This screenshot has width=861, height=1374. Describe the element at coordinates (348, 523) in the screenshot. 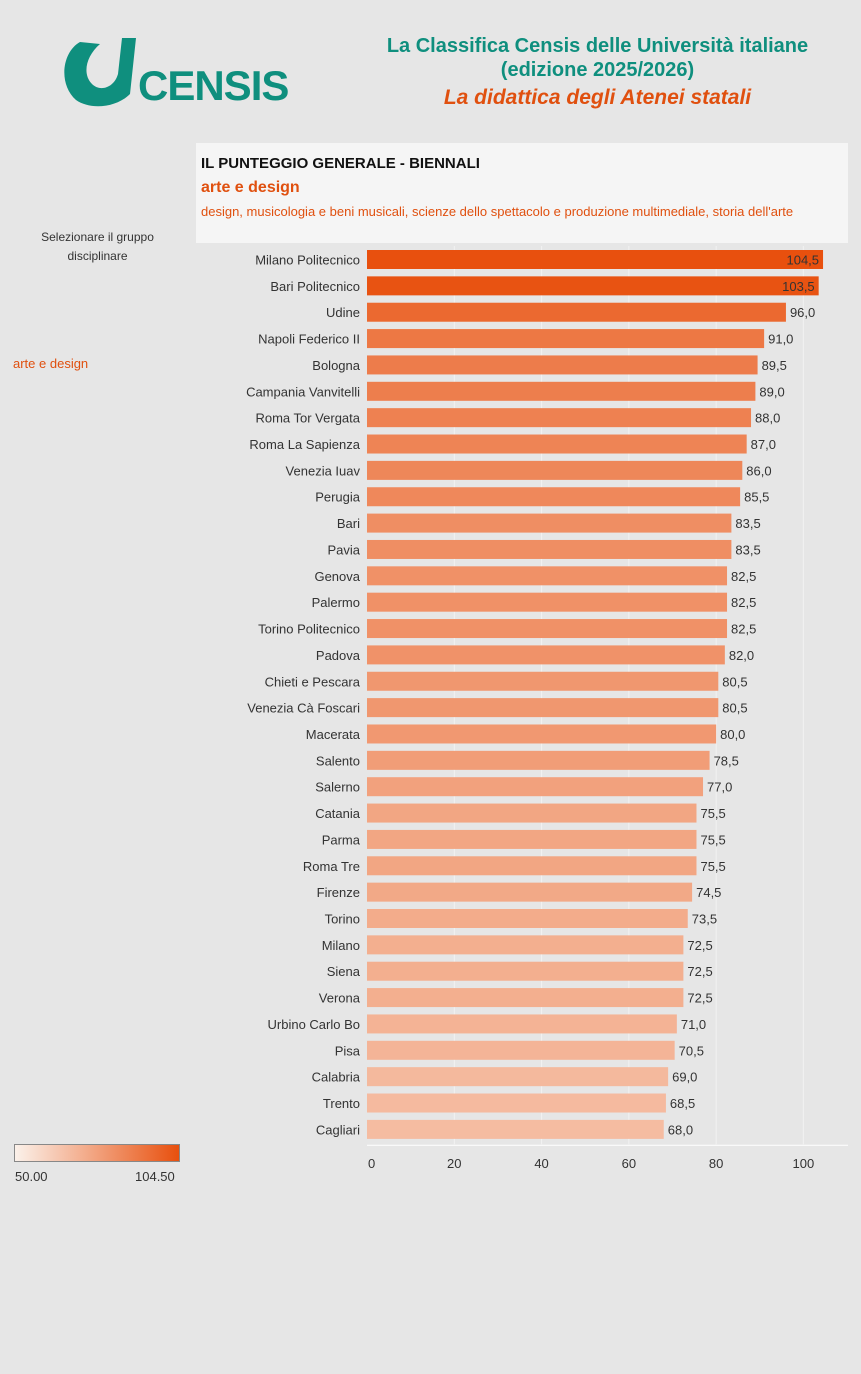

I see `category-label: Bari` at that location.